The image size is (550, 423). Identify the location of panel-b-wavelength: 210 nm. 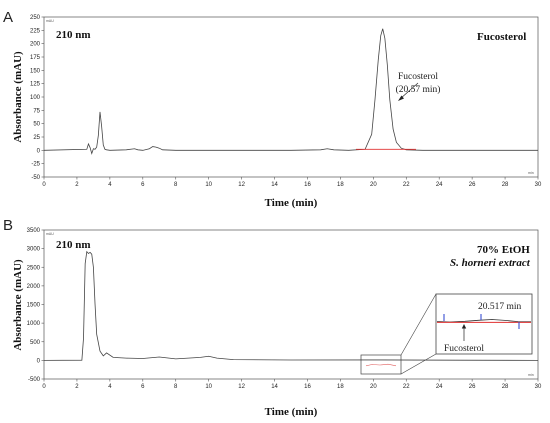
(73, 245).